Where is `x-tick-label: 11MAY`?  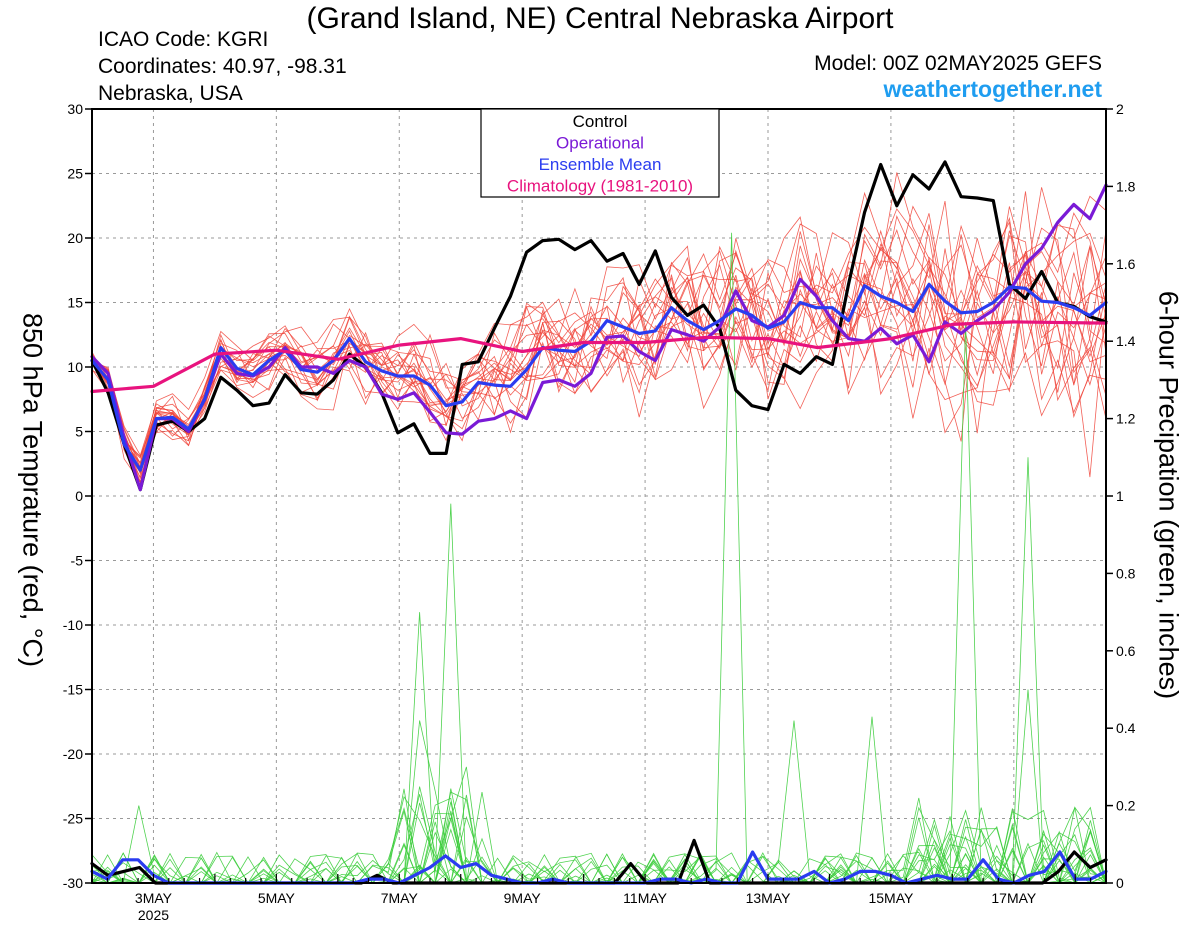 x-tick-label: 11MAY is located at coordinates (645, 898).